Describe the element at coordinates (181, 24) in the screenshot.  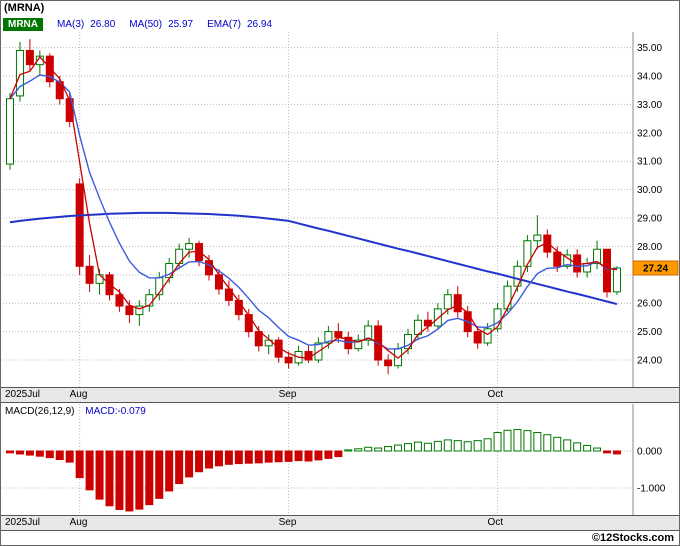
I see `legend-ma50-value: 25.97` at that location.